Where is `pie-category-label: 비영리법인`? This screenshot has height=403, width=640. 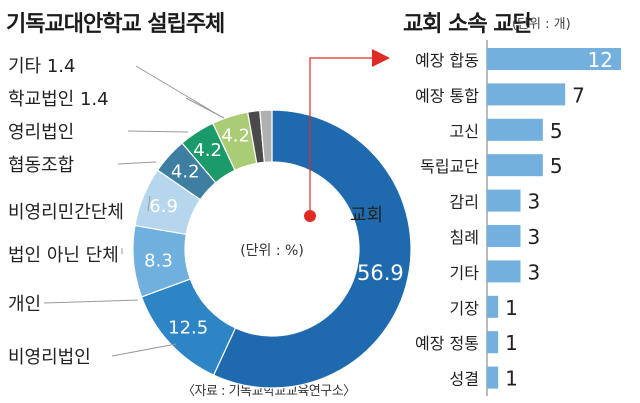
pie-category-label: 비영리법인 is located at coordinates (49, 357).